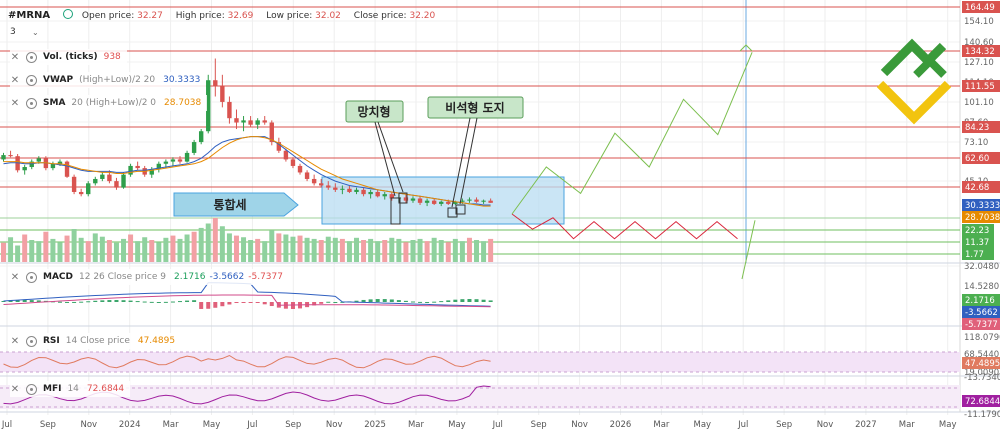 The image size is (1000, 433). What do you see at coordinates (35, 32) in the screenshot?
I see `chevron-down-icon: ⌄` at bounding box center [35, 32].